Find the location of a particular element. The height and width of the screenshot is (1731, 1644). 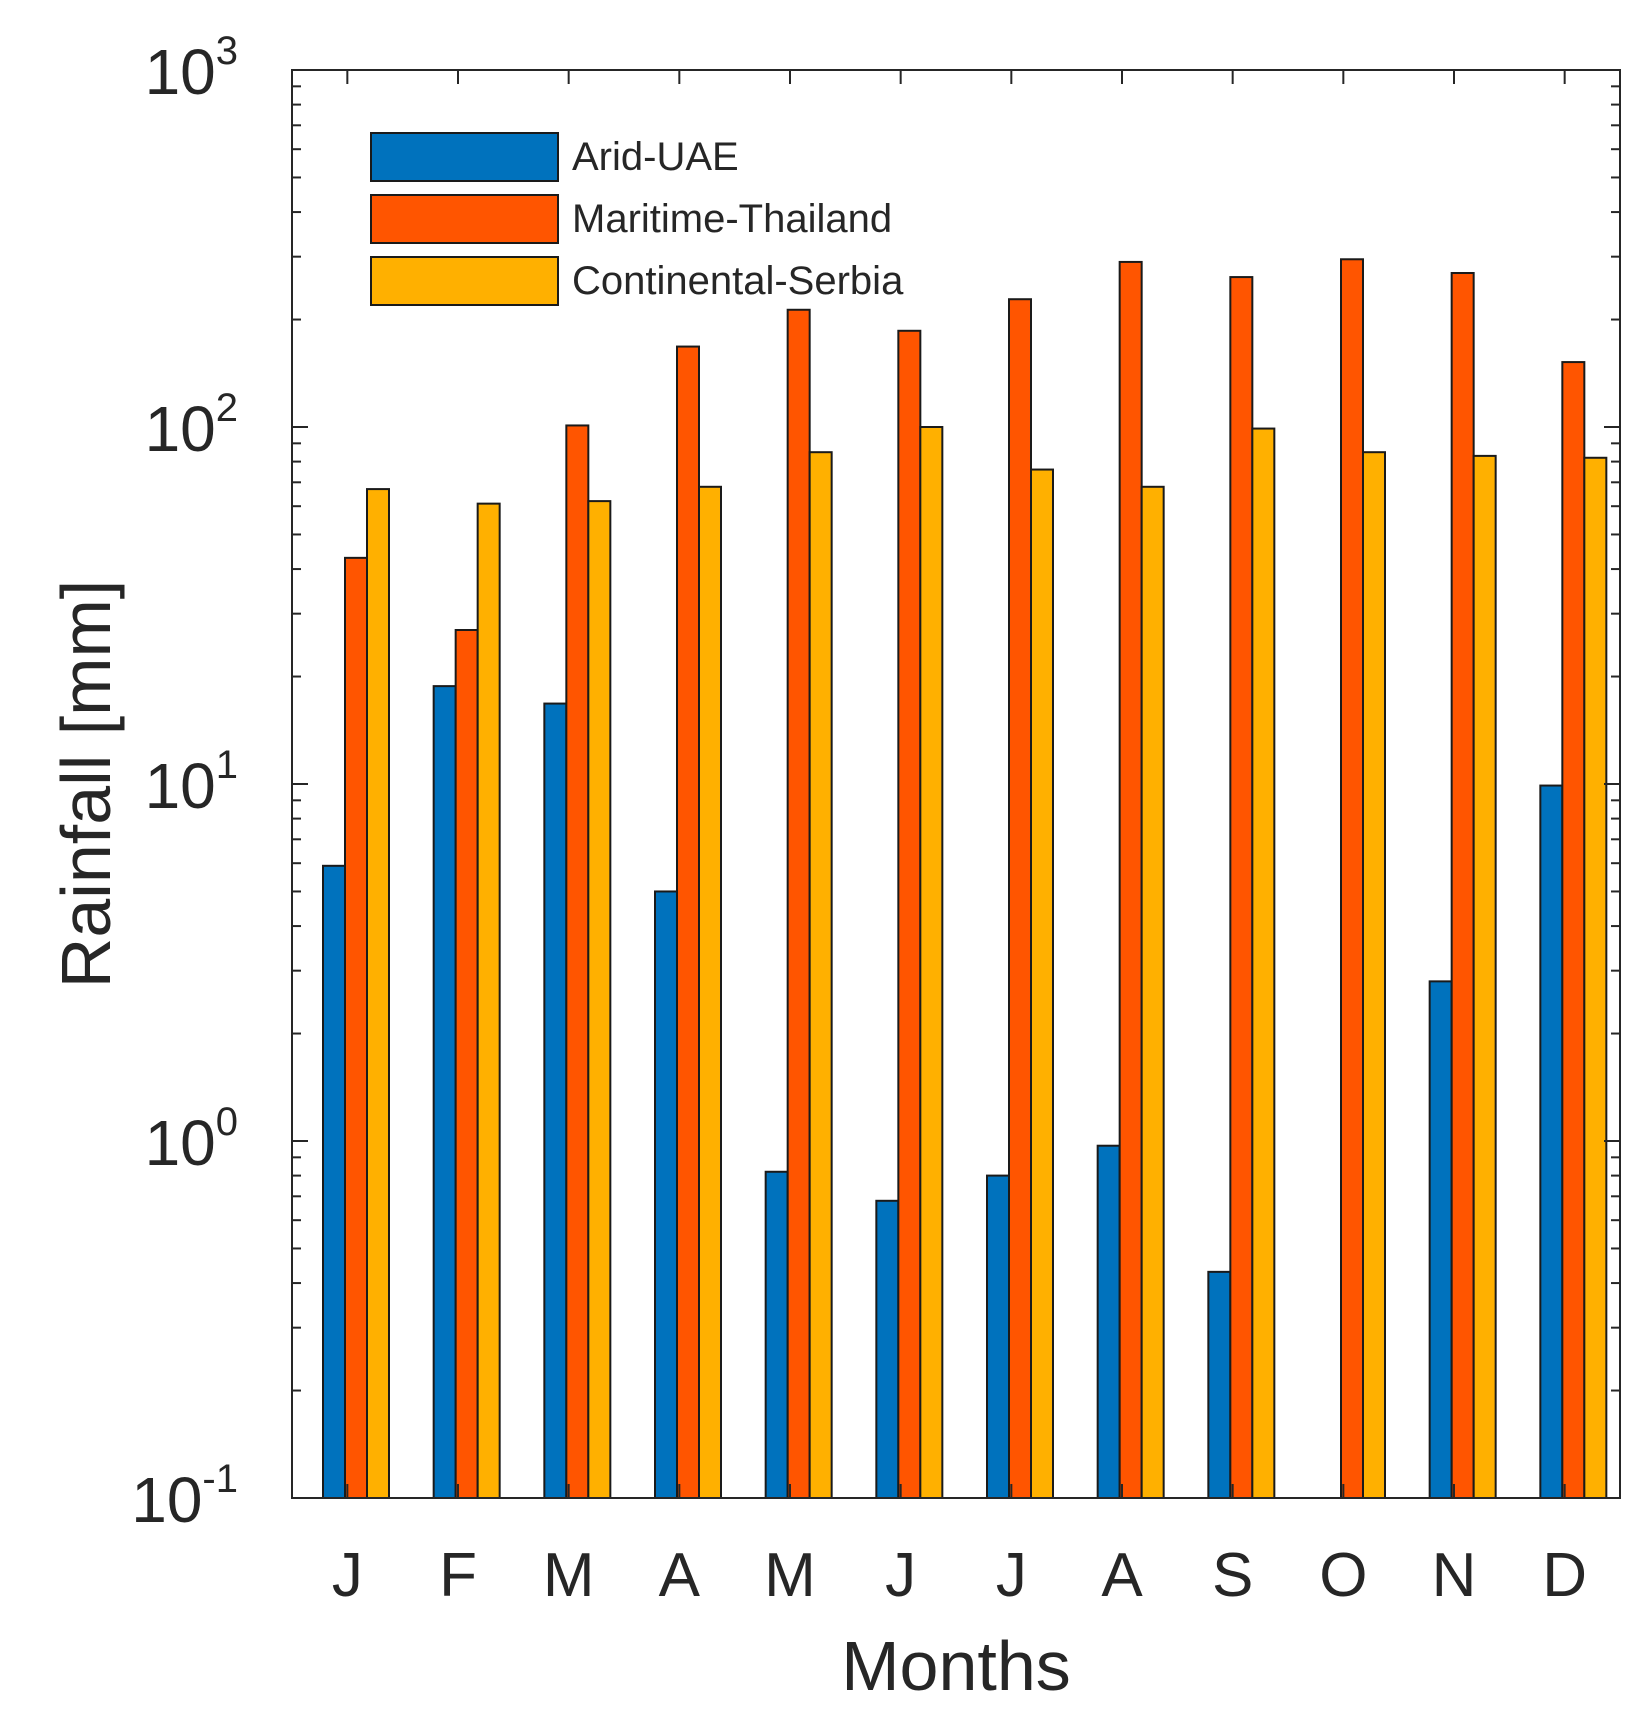

legend-swatch-arid-uae is located at coordinates (464, 157).